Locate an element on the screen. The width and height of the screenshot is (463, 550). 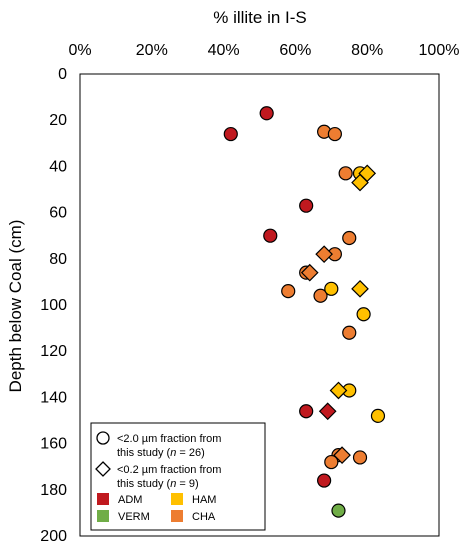
y-tick-label: 60 is located at coordinates (58, 213).